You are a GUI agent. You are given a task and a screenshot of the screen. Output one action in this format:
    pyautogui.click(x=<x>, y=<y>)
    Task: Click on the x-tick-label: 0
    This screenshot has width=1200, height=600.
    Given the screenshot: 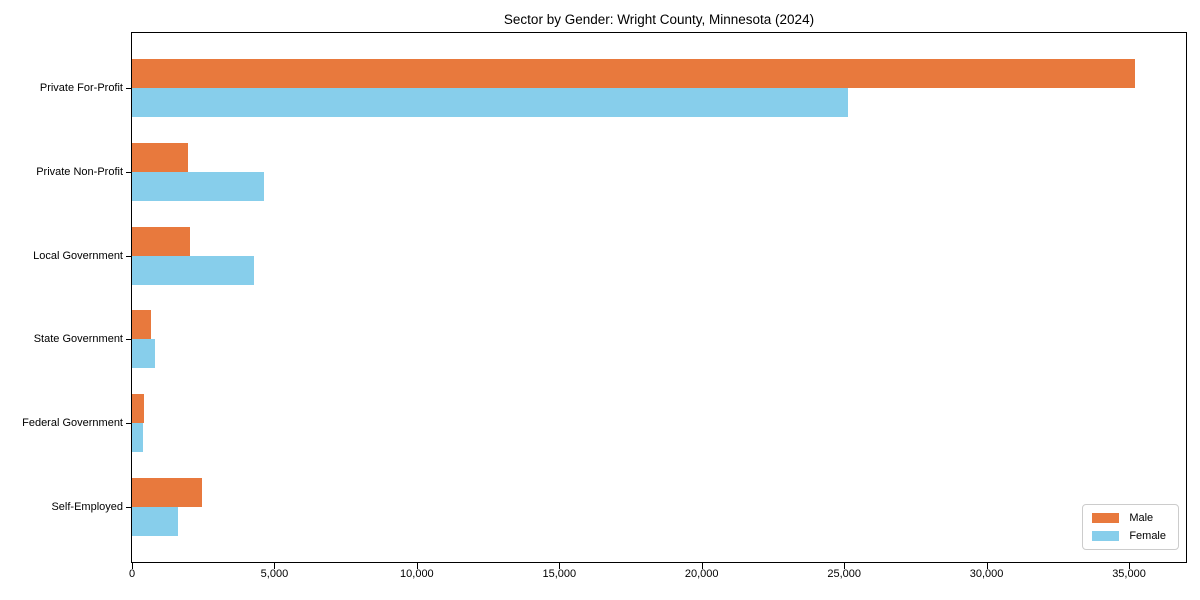 What is the action you would take?
    pyautogui.click(x=132, y=574)
    